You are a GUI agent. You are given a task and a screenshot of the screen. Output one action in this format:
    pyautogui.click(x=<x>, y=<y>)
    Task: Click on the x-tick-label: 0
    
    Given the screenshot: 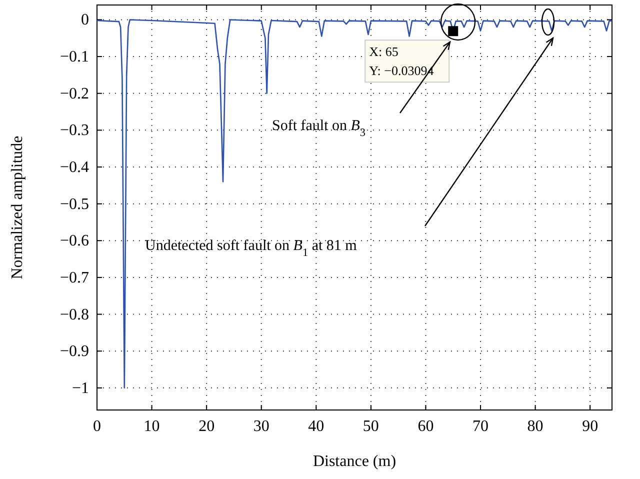 What is the action you would take?
    pyautogui.click(x=97, y=426)
    